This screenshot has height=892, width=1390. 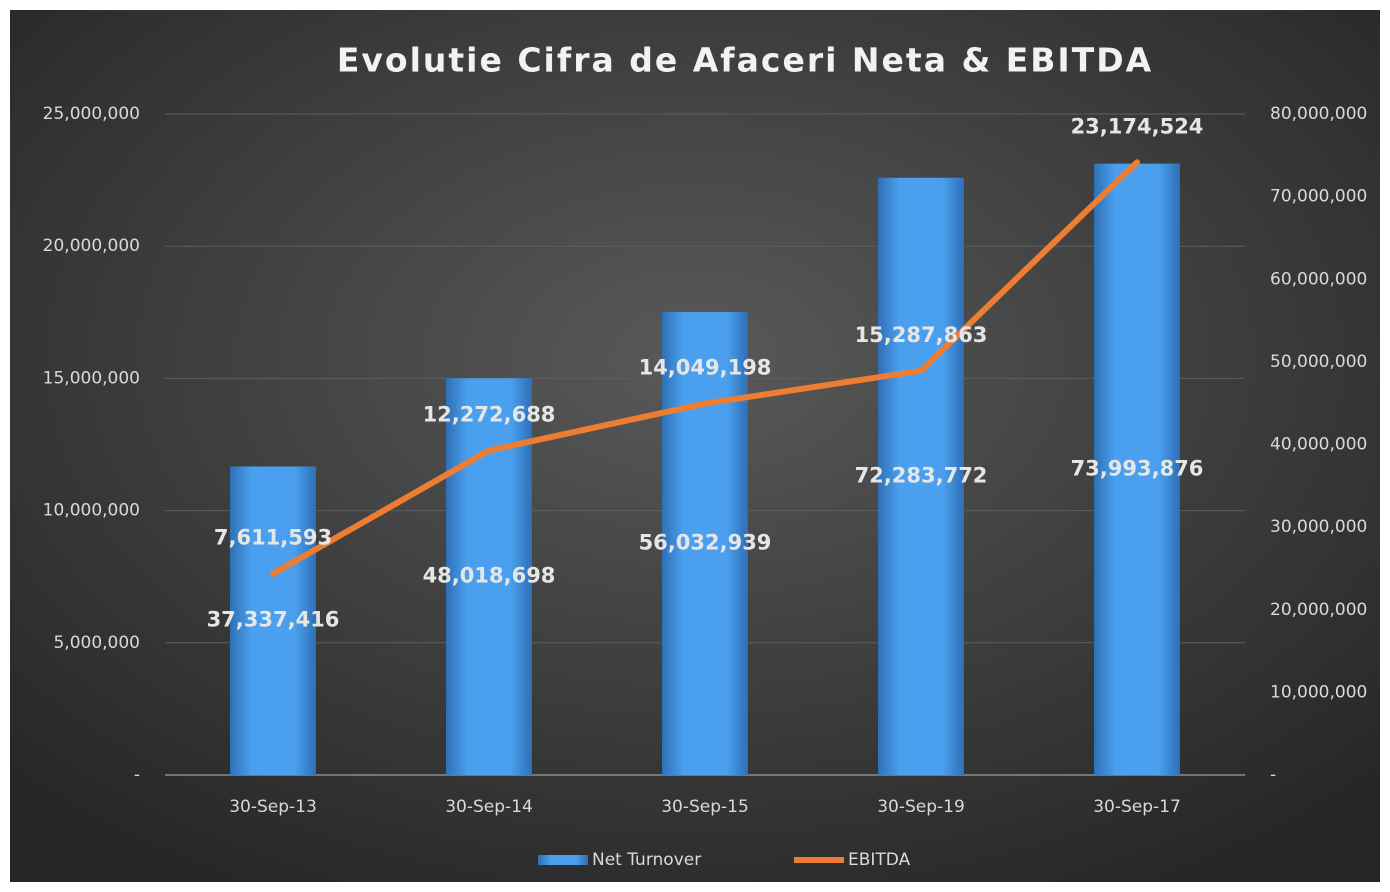 I want to click on line-value-label: 15,287,863, so click(x=921, y=335).